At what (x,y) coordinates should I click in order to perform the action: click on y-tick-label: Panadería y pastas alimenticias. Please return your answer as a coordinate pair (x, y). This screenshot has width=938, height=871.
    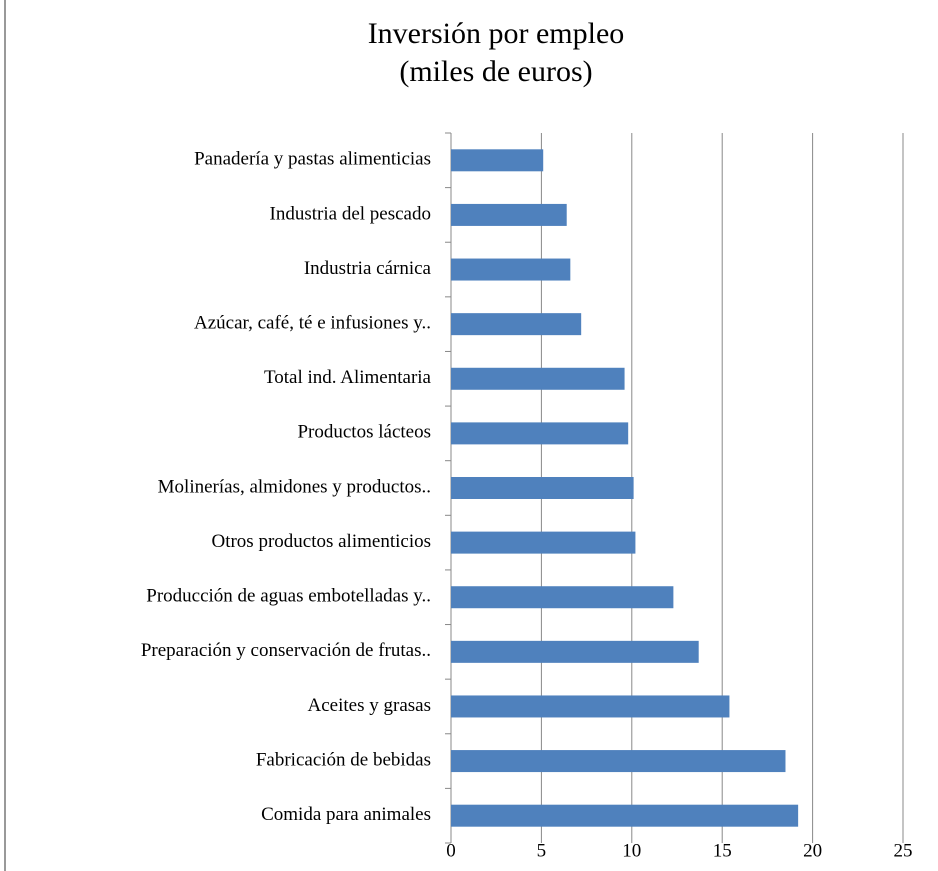
    Looking at the image, I should click on (312, 159).